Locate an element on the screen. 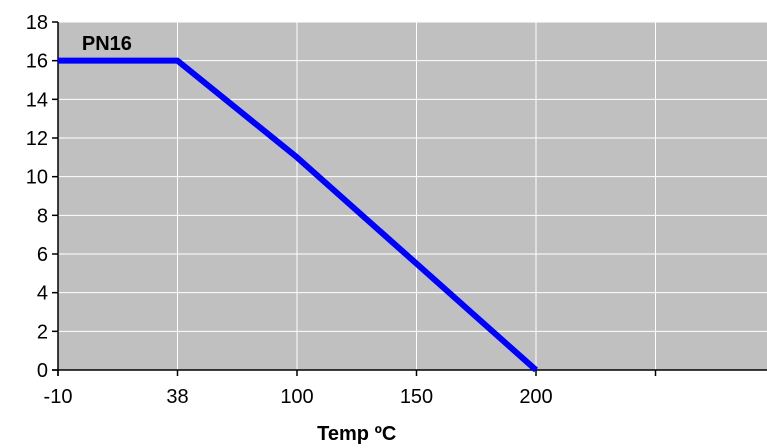 This screenshot has width=767, height=448. y-tick-label: 8 is located at coordinates (42, 216).